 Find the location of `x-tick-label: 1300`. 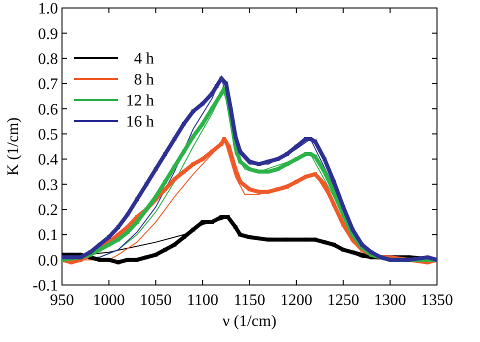

x-tick-label: 1300 is located at coordinates (390, 300).